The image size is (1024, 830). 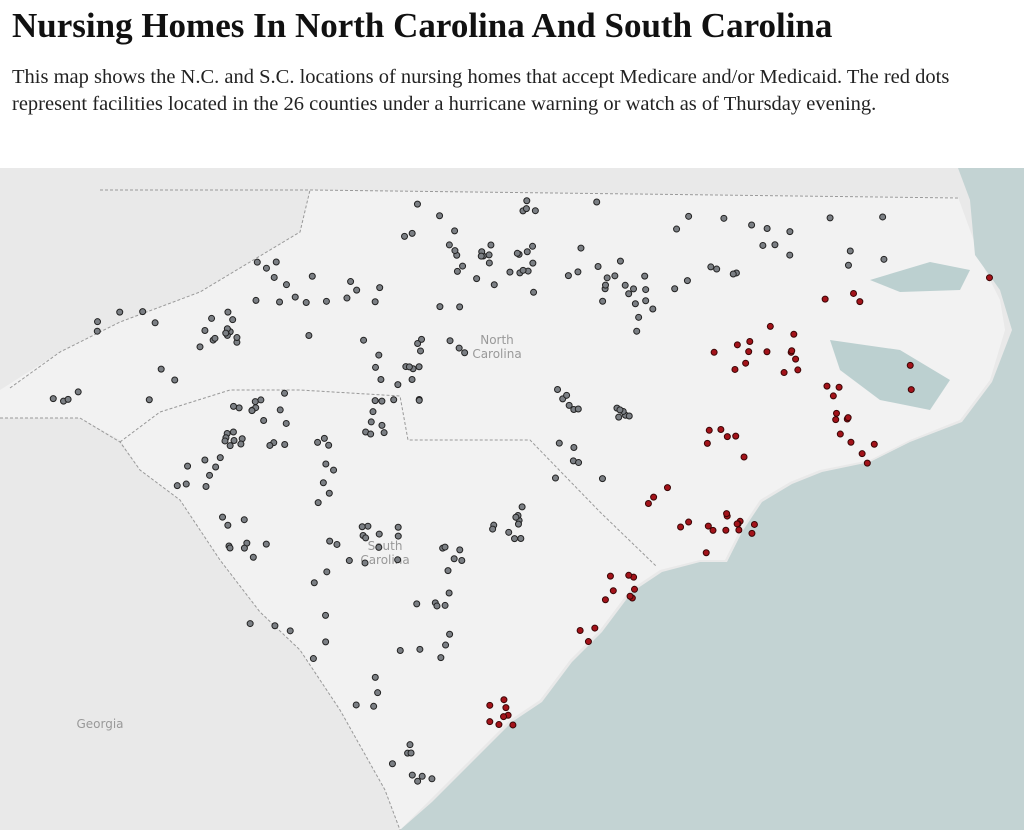 I want to click on albemarle, so click(x=920, y=277).